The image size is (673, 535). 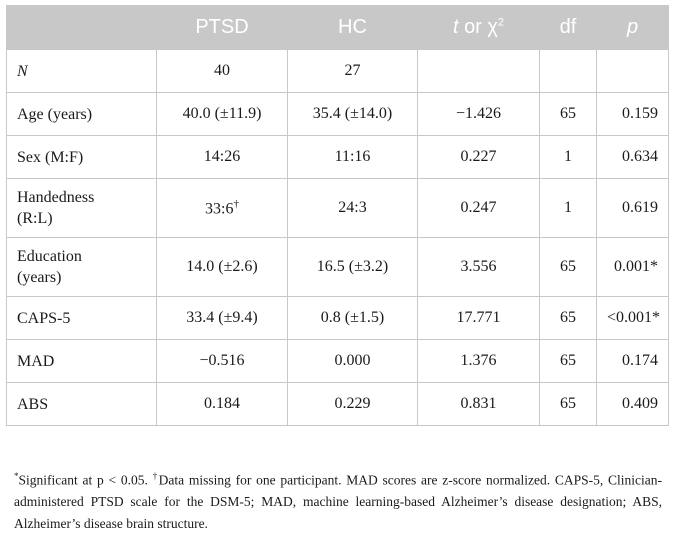 What do you see at coordinates (219, 208) in the screenshot?
I see `cell-ptsd-value: 33:6` at bounding box center [219, 208].